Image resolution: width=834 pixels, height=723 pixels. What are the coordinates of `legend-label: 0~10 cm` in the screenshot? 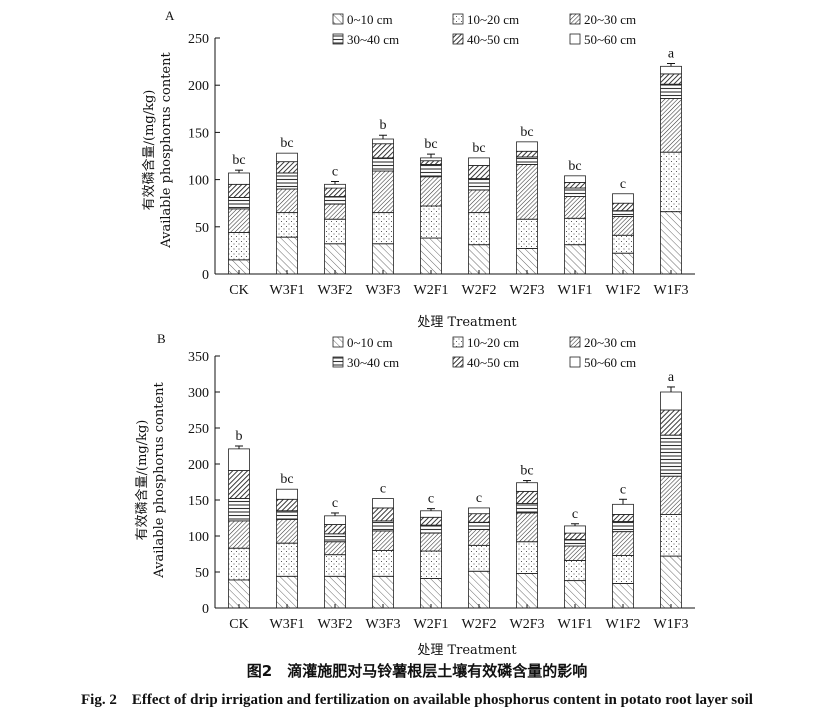 It's located at (370, 19).